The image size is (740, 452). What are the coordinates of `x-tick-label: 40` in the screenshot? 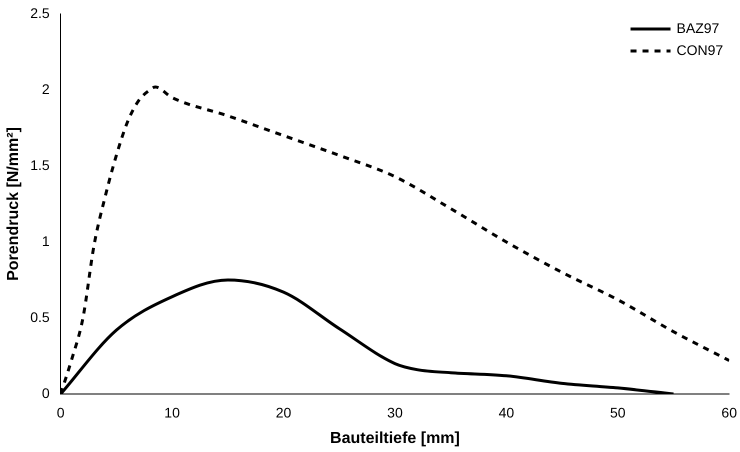 It's located at (506, 412).